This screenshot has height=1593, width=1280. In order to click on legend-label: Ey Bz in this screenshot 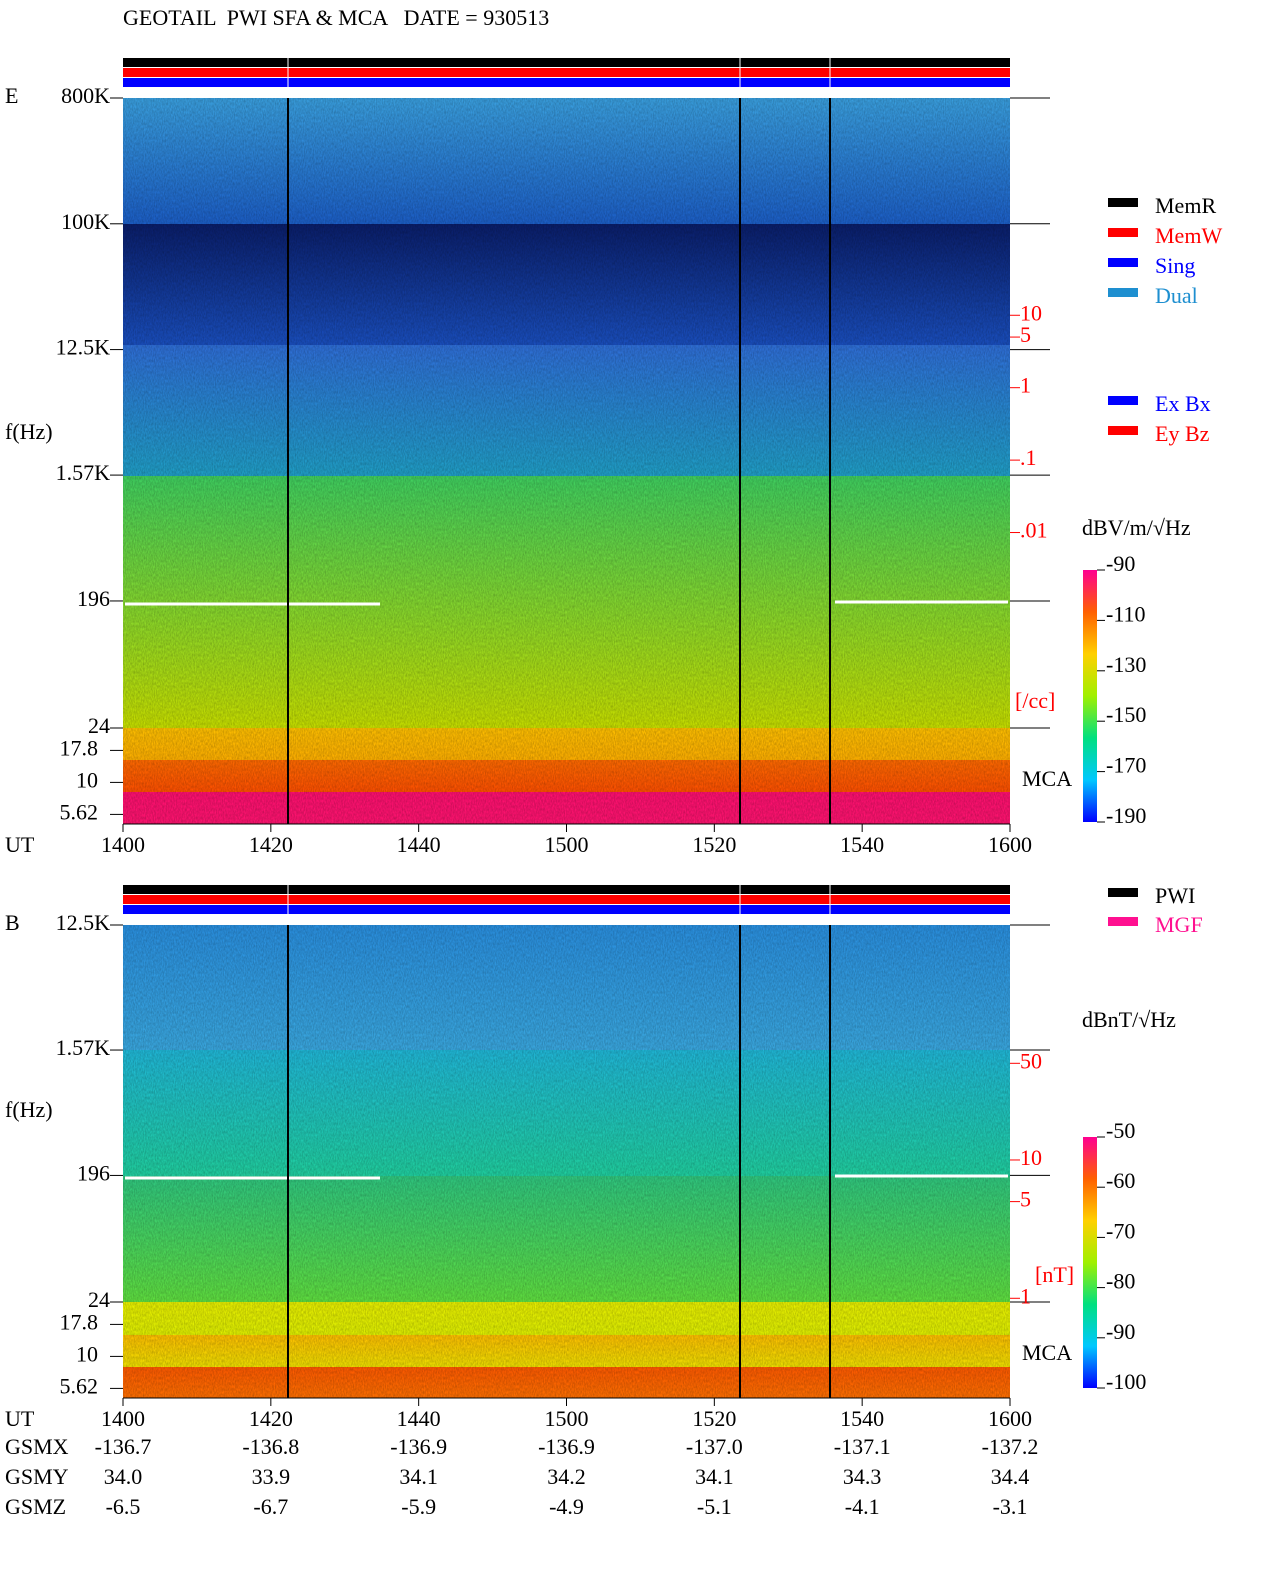, I will do `click(1182, 433)`.